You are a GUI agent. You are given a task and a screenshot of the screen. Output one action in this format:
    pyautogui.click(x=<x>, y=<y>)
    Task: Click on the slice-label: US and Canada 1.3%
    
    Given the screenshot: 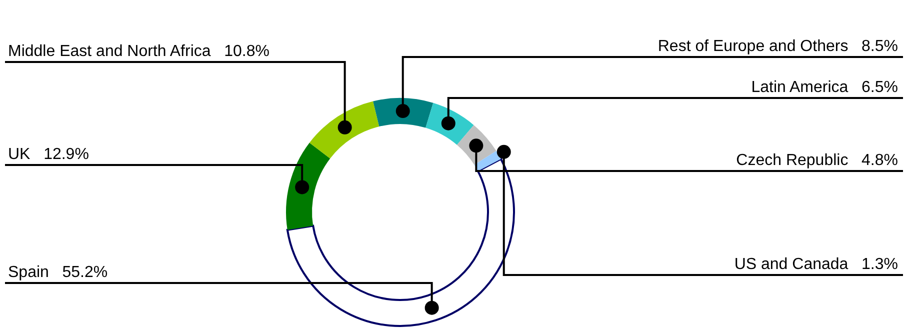 What is the action you would take?
    pyautogui.click(x=816, y=264)
    